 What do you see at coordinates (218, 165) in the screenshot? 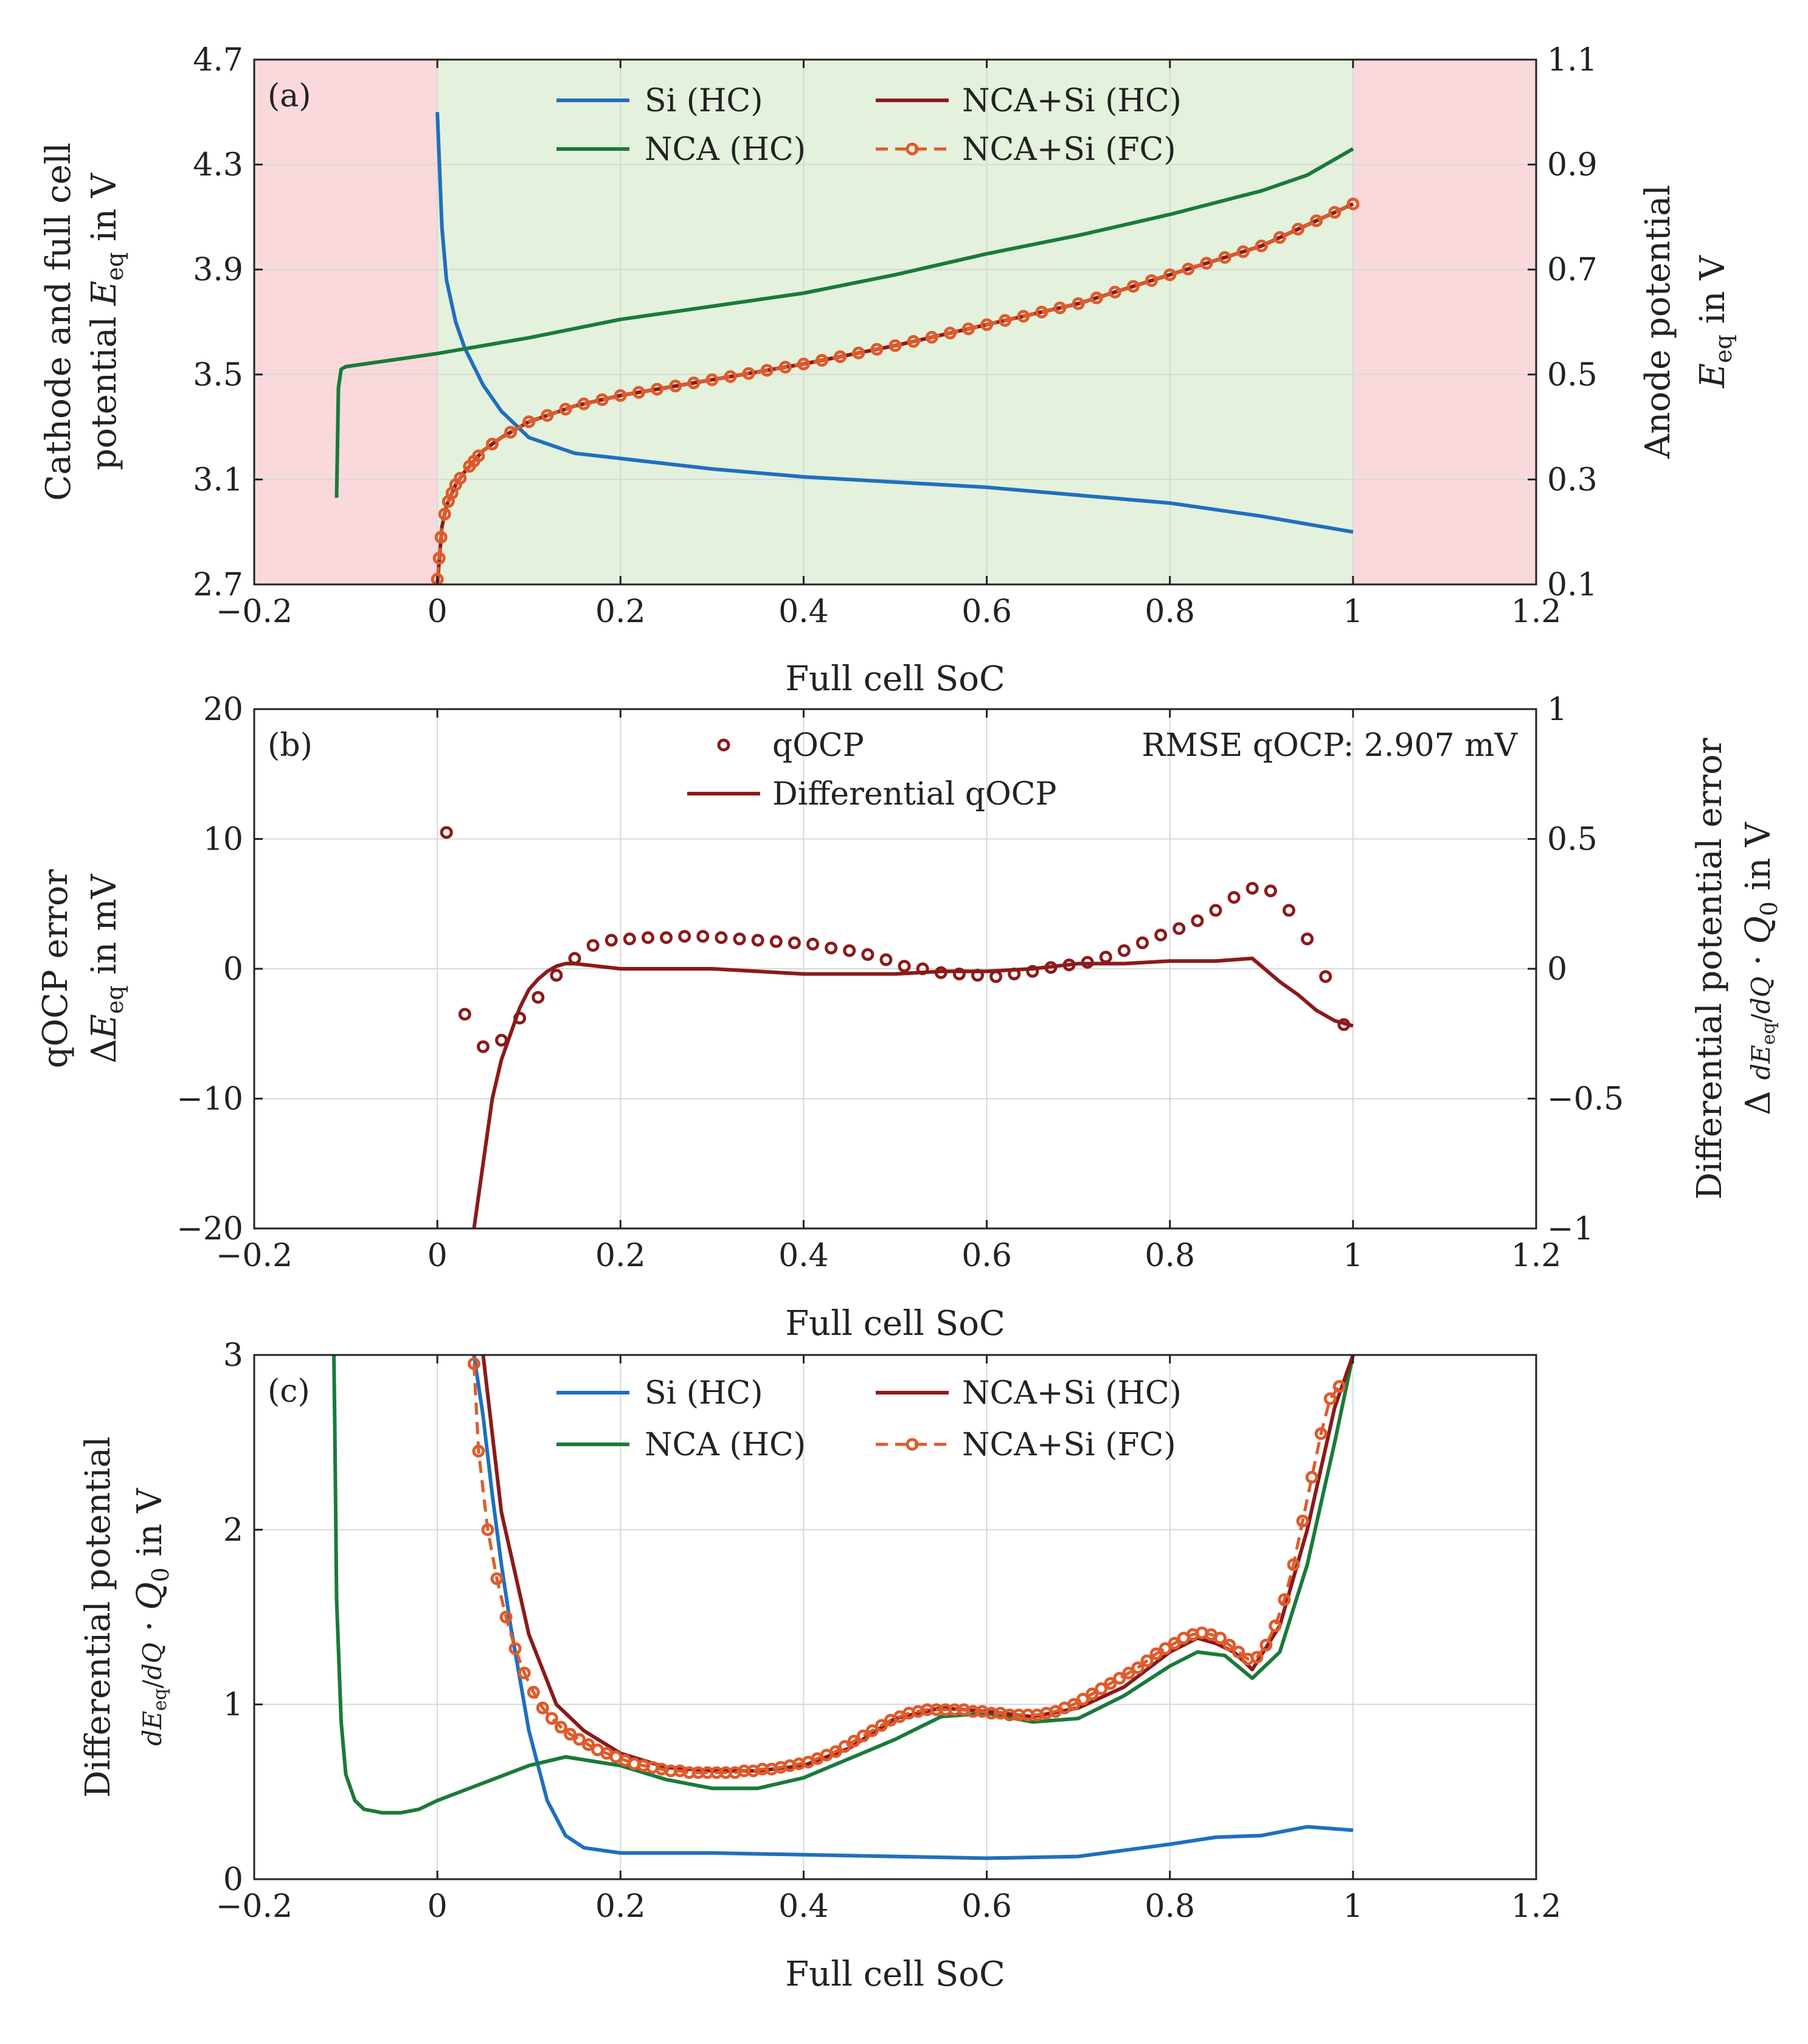
I see `panel-a-ytick-label: 4.3` at bounding box center [218, 165].